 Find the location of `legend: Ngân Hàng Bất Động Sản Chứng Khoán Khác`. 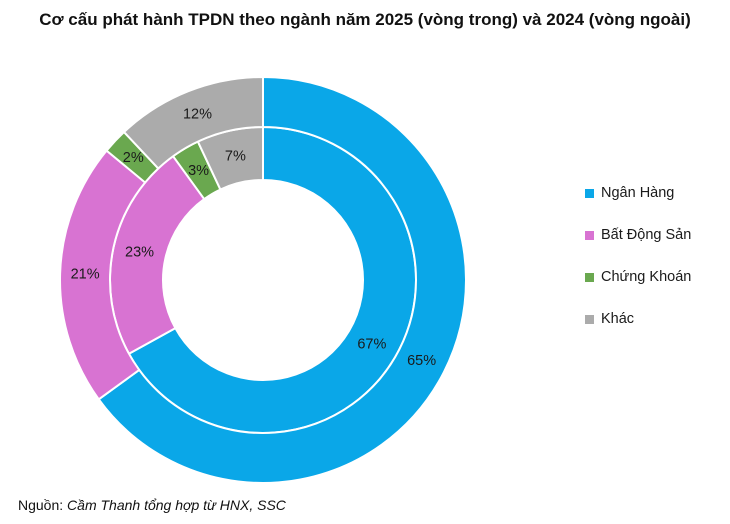

legend: Ngân Hàng Bất Động Sản Chứng Khoán Khác is located at coordinates (638, 256).